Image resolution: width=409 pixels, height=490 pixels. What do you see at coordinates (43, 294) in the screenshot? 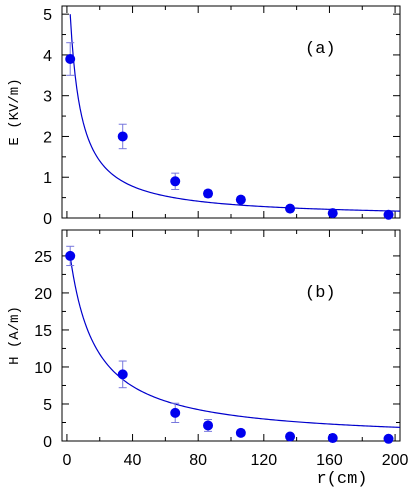
I see `y-tick-label: 20` at bounding box center [43, 294].